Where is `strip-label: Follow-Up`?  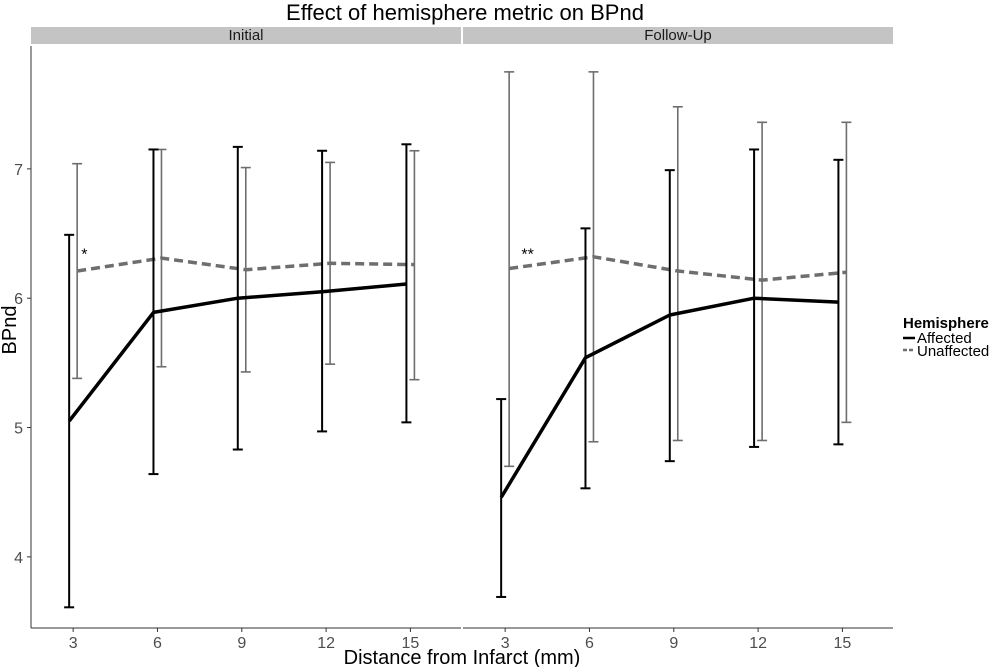
strip-label: Follow-Up is located at coordinates (678, 35).